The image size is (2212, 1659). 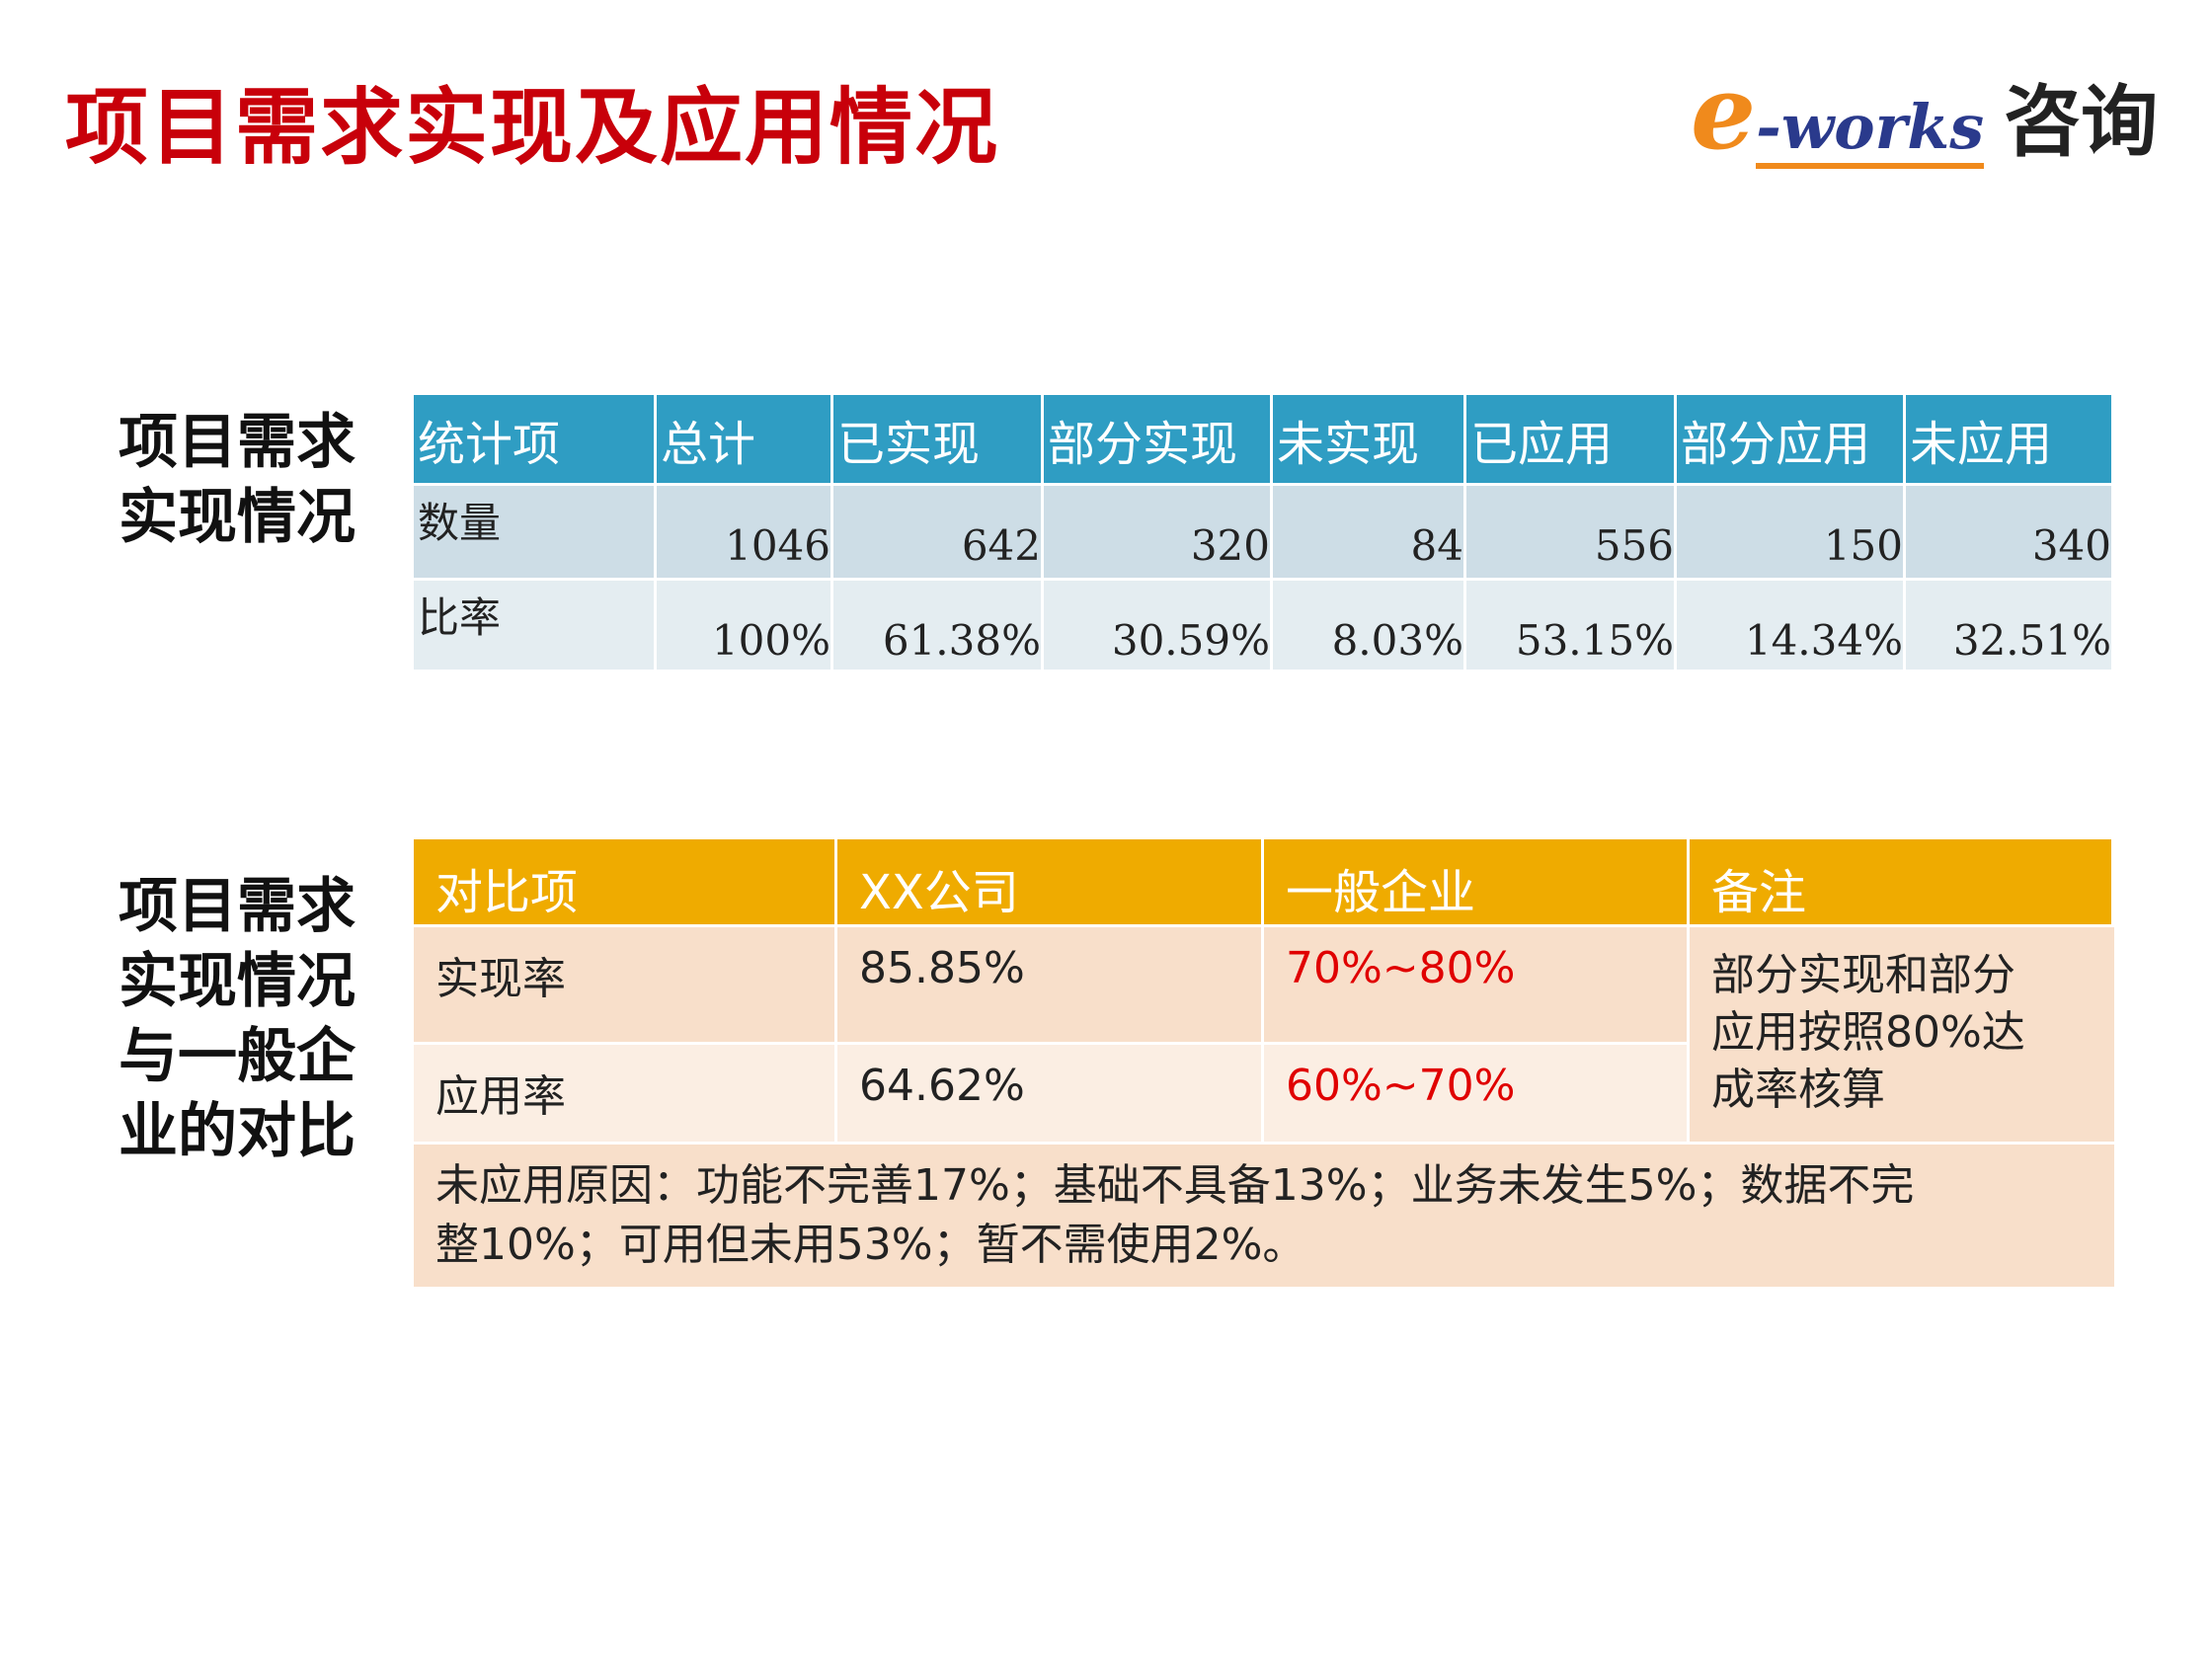 What do you see at coordinates (1868, 1033) in the screenshot?
I see `note-line: 应用按照80%达` at bounding box center [1868, 1033].